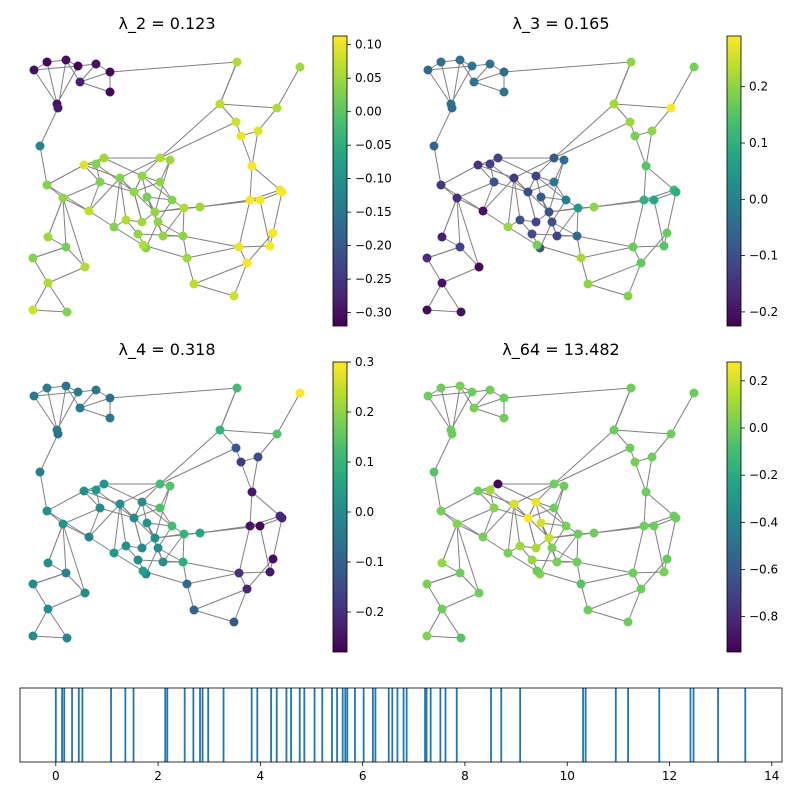 The height and width of the screenshot is (800, 800). Describe the element at coordinates (560, 24) in the screenshot. I see `panel-title: λ_3 = 0.165` at that location.